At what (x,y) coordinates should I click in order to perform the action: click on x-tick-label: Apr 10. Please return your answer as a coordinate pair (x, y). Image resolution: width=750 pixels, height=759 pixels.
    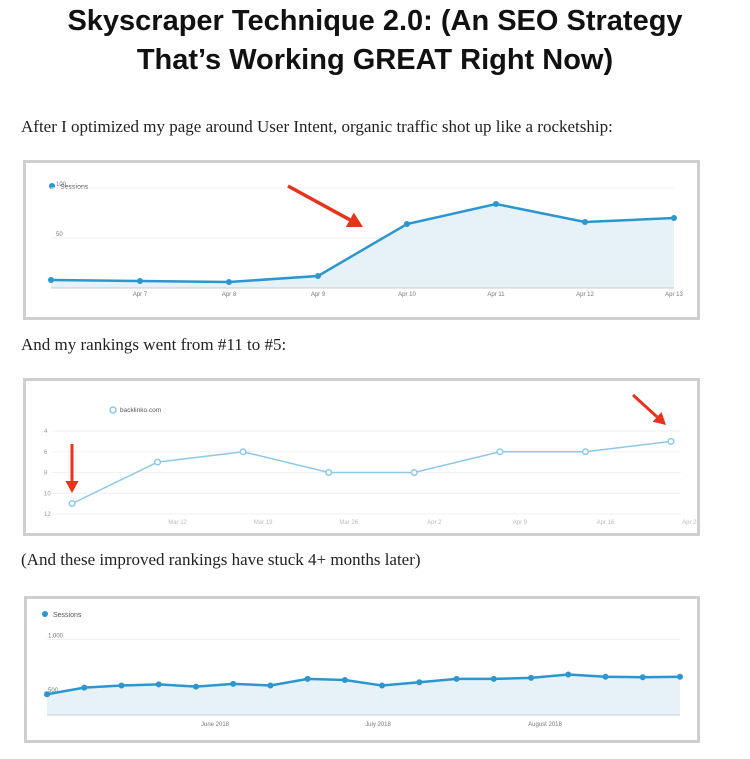
    Looking at the image, I should click on (407, 295).